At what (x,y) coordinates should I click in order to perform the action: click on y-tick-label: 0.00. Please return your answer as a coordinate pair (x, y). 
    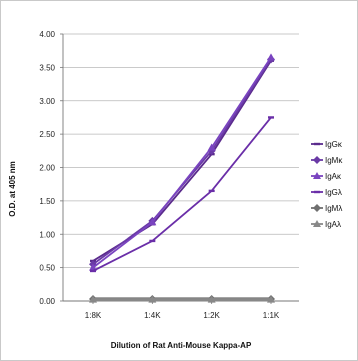
    Looking at the image, I should click on (47, 301).